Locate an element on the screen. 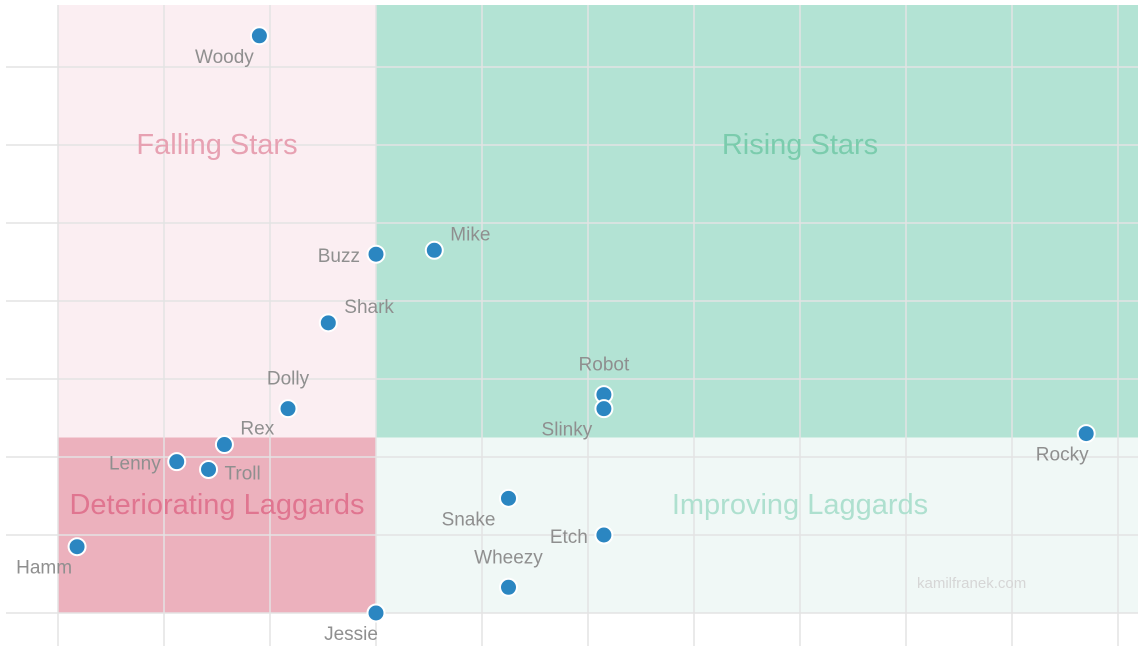 This screenshot has width=1146, height=650. point-lenny is located at coordinates (177, 462).